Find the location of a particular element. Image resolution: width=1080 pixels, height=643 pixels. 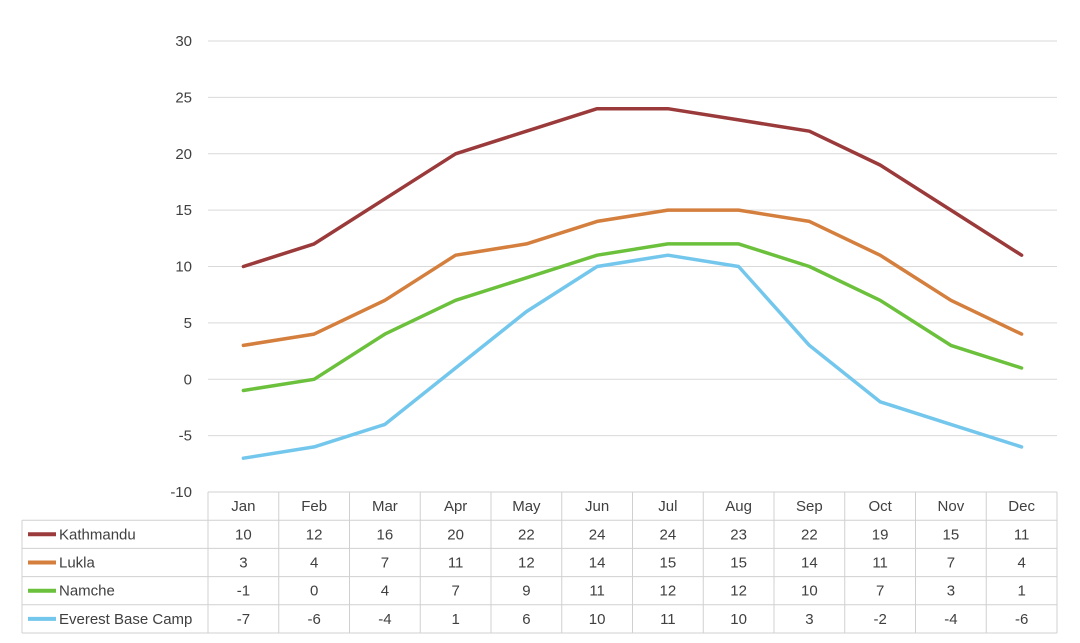

legend-label-kathmandu: Kathmandu is located at coordinates (97, 534).